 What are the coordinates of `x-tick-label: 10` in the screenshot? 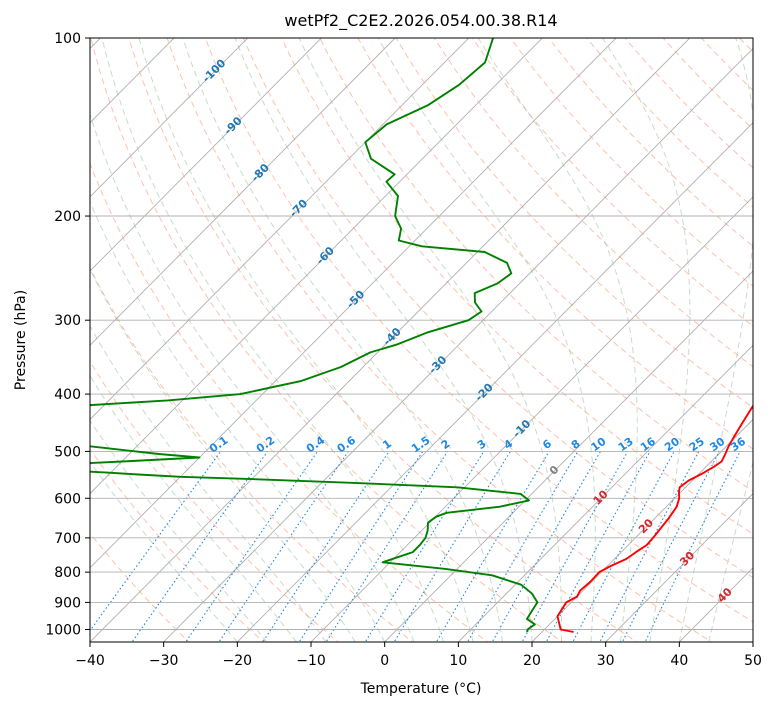 It's located at (458, 661).